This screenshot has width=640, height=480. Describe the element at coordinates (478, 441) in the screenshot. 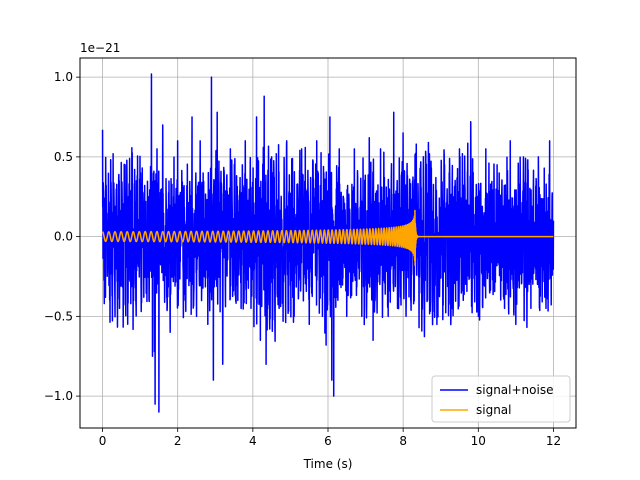

I see `x-tick-label: 10` at that location.